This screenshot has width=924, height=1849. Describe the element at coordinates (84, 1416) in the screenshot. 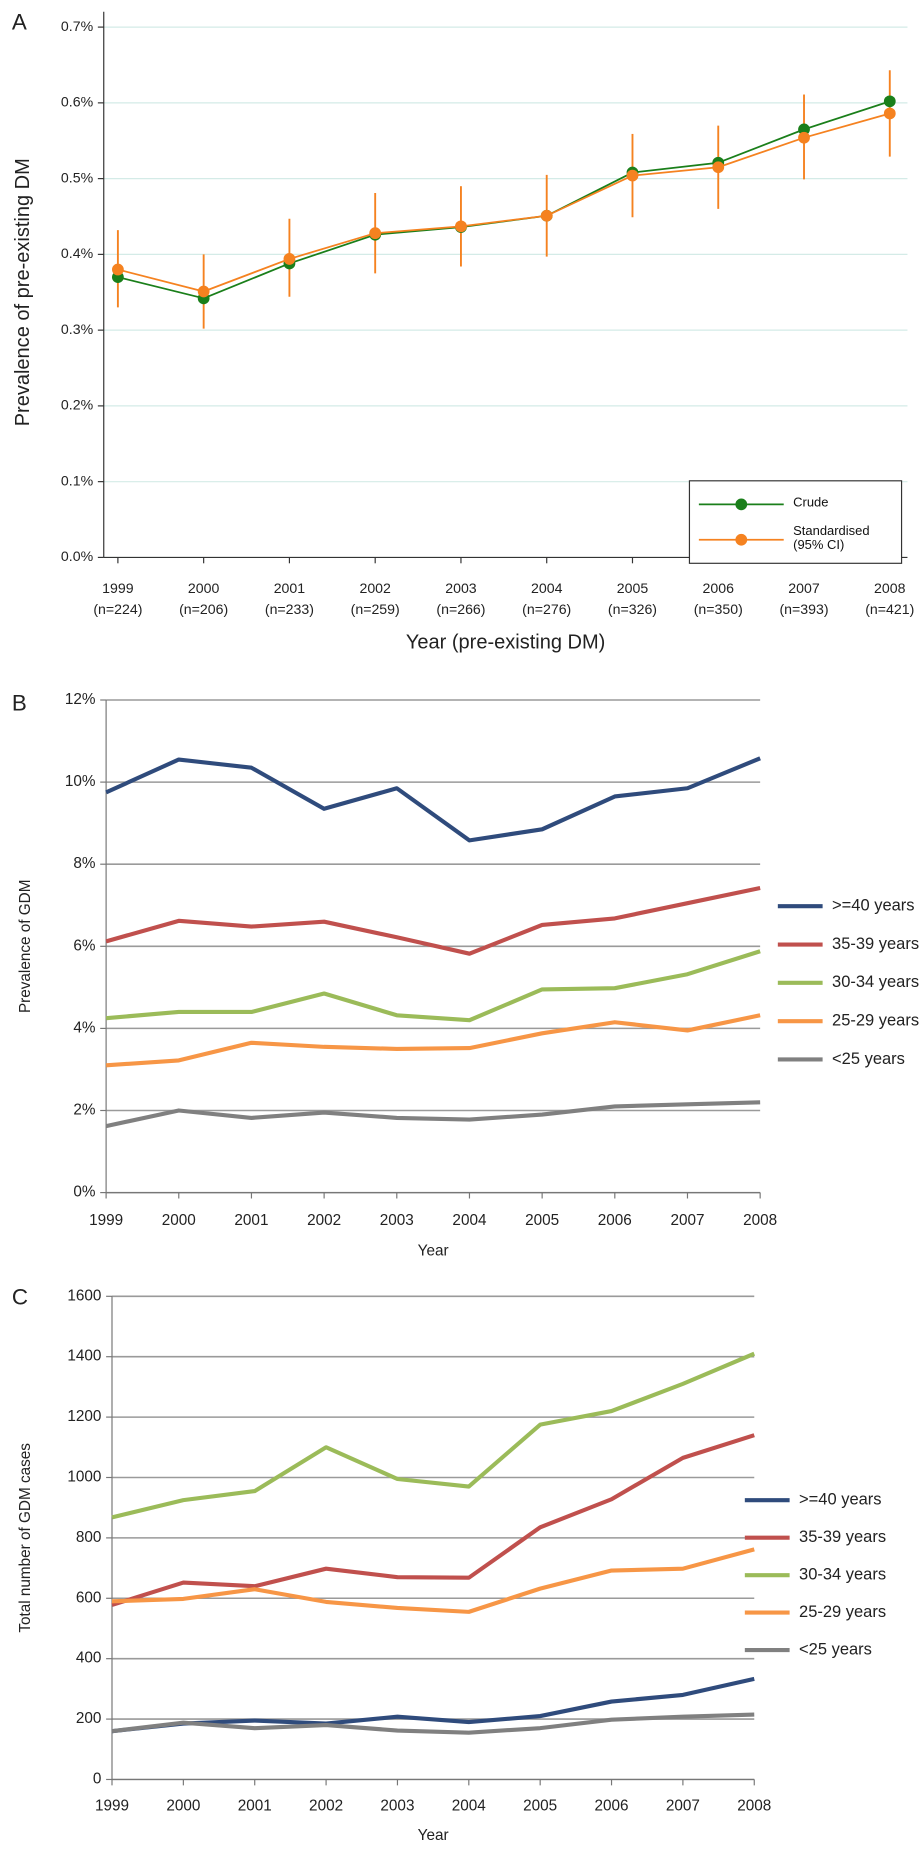

I see `y-tick-label: 1200` at that location.